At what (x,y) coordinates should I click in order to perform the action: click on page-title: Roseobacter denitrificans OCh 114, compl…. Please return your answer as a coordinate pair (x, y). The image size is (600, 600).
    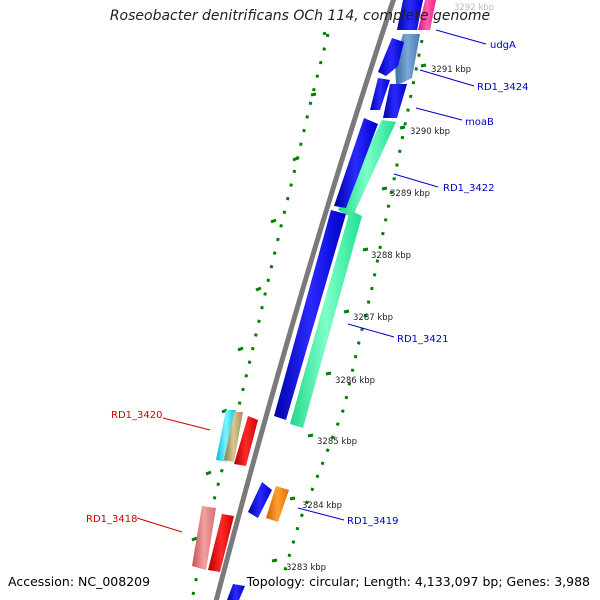
    Looking at the image, I should click on (300, 16).